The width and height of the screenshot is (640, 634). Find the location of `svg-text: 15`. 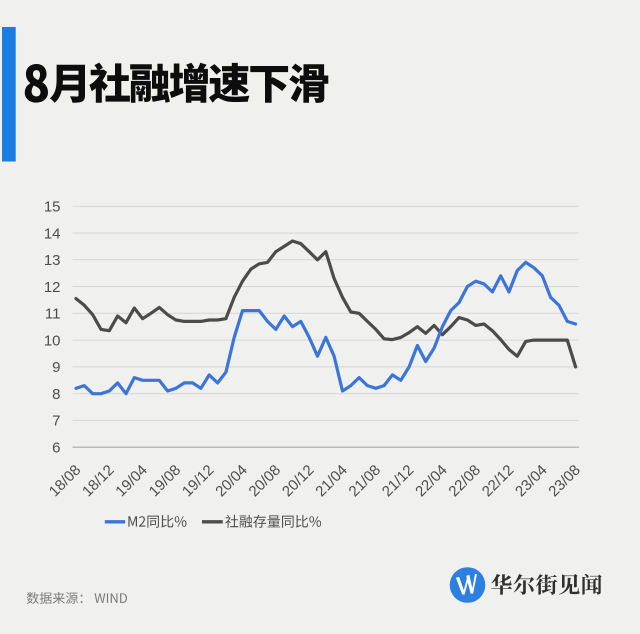

svg-text: 15 is located at coordinates (52, 207).